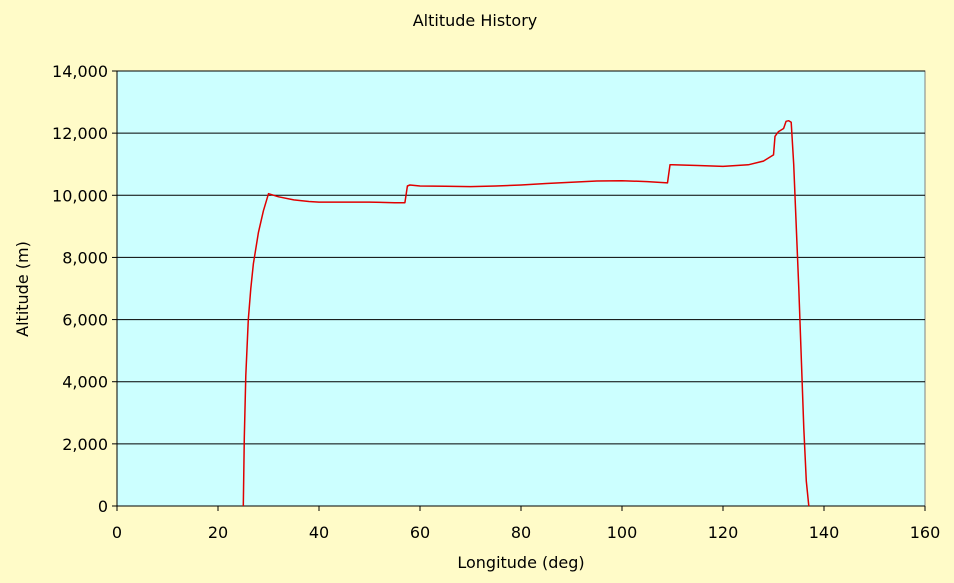  I want to click on x-tick-label: 80, so click(521, 532).